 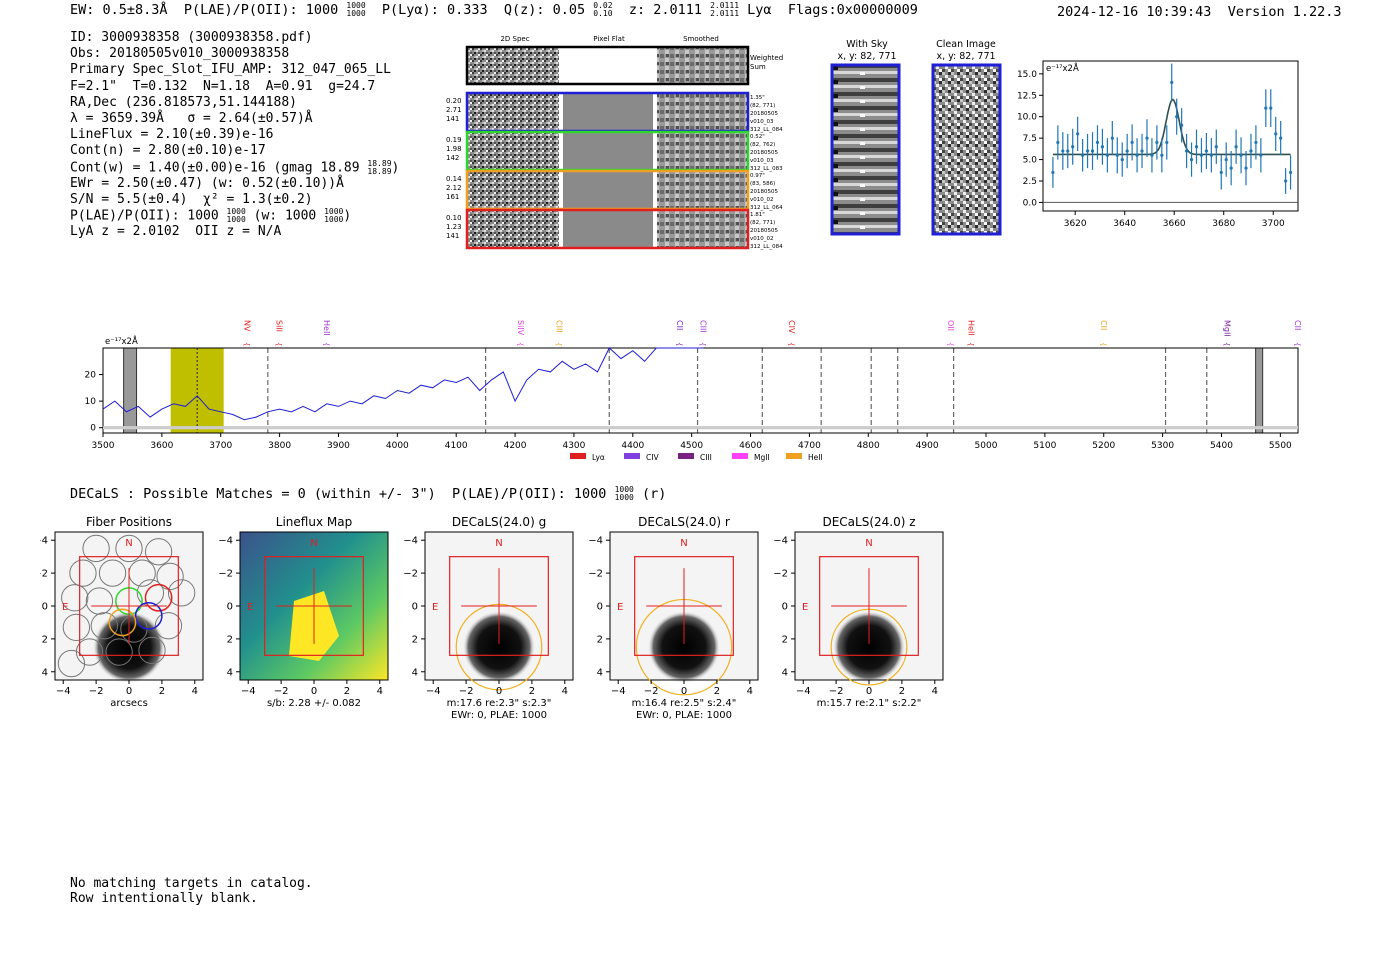 What do you see at coordinates (608, 190) in the screenshot?
I see `cutout-pixel-flat` at bounding box center [608, 190].